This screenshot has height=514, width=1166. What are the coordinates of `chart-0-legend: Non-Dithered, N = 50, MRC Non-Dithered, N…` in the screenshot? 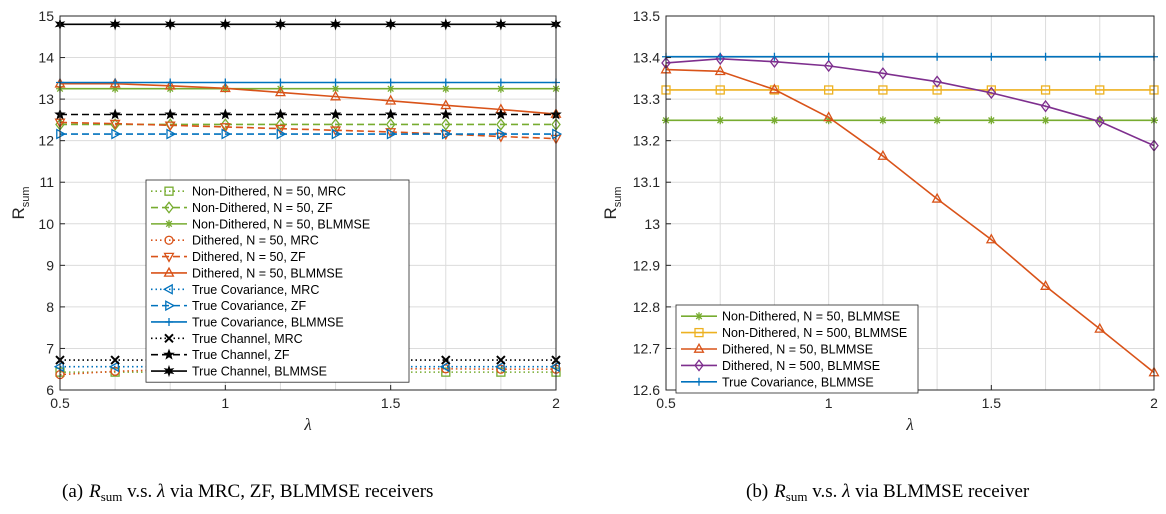 It's located at (277, 281).